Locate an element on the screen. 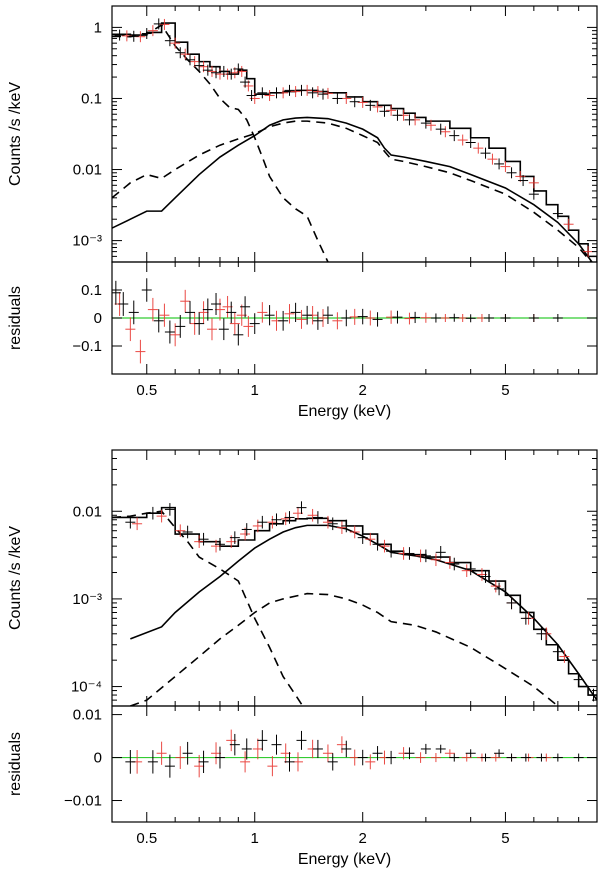  plot-frame is located at coordinates (354, 764).